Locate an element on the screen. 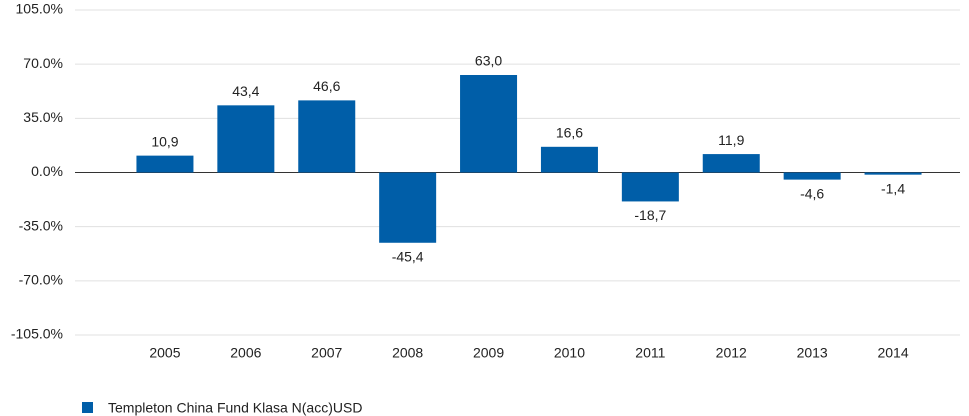  x-tick-label: 2007 is located at coordinates (326, 353).